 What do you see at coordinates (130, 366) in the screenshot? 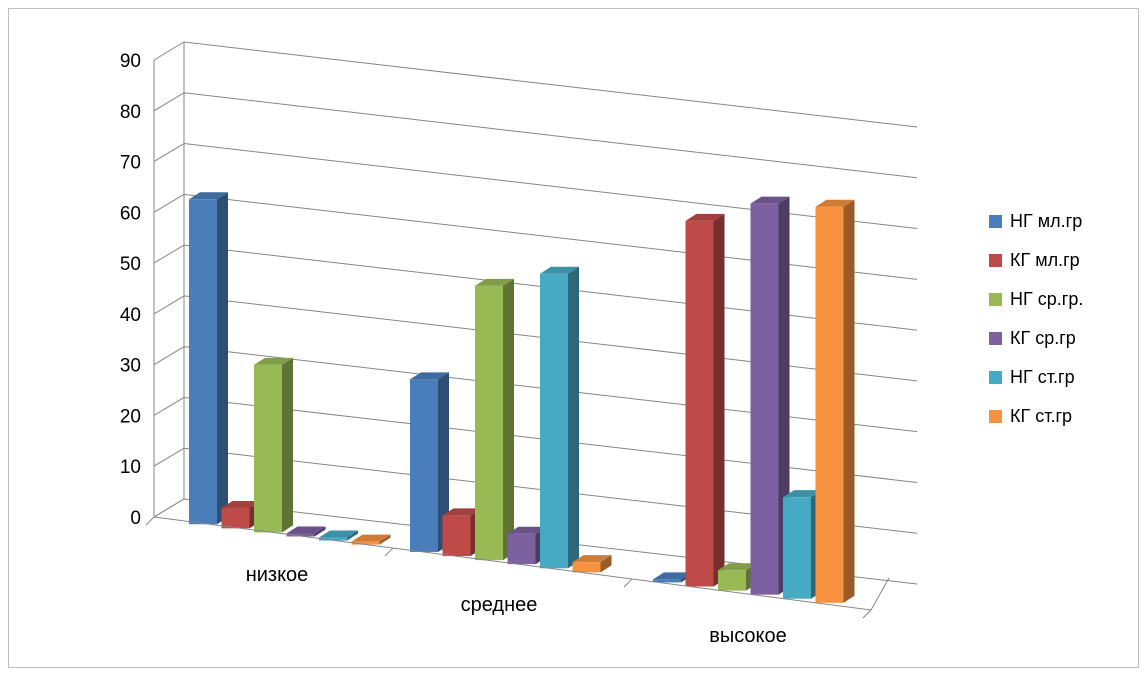
I see `y-tick-label: 30` at bounding box center [130, 366].